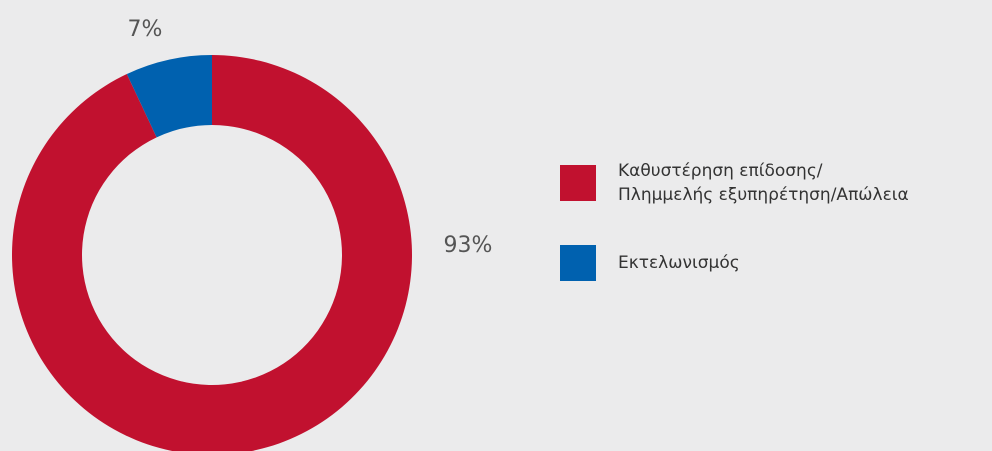 This screenshot has width=992, height=451. What do you see at coordinates (169, 96) in the screenshot?
I see `slice` at bounding box center [169, 96].